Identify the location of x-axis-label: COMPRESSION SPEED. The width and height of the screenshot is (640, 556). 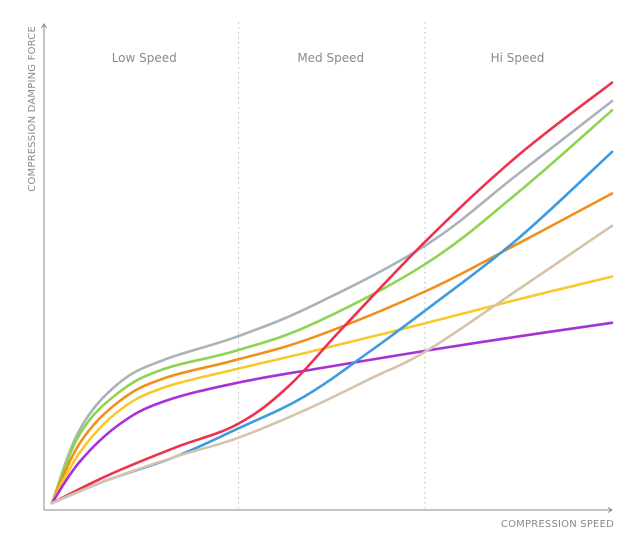
(557, 524).